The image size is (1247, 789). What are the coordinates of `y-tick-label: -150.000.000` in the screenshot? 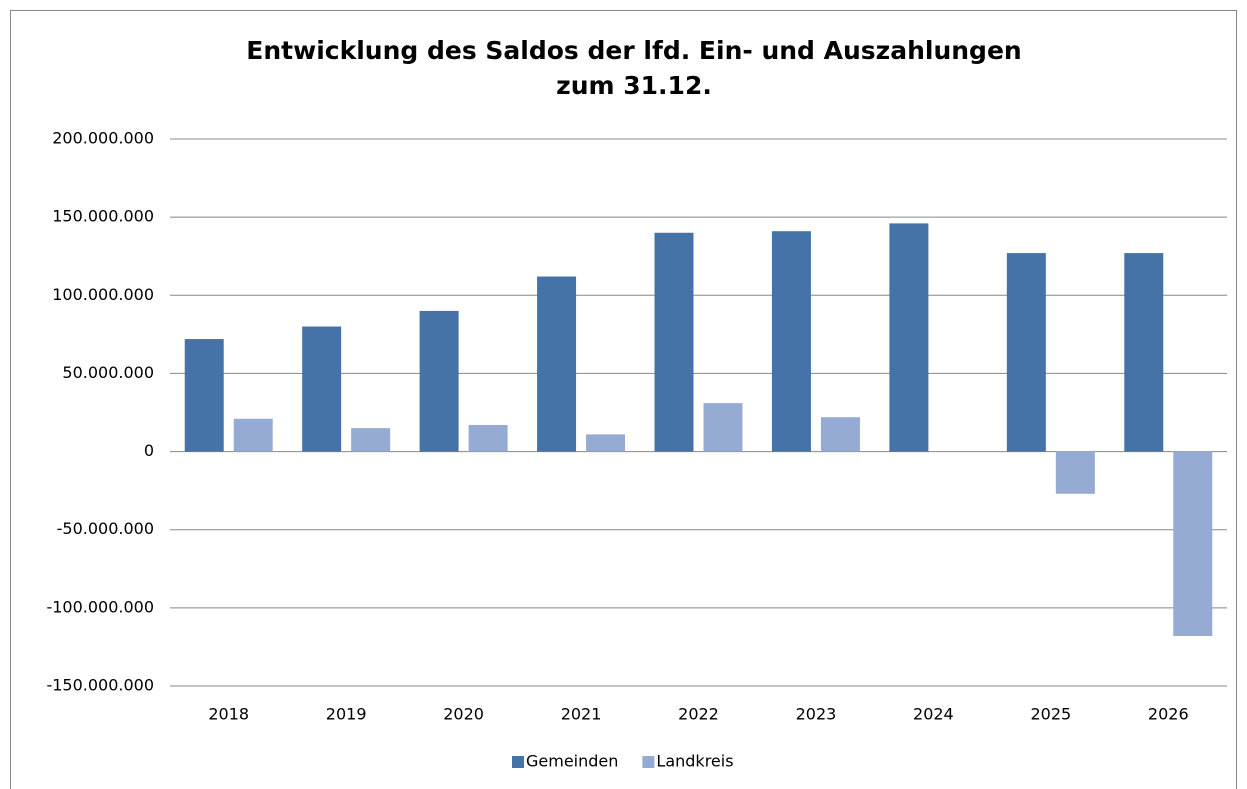 It's located at (100, 685).